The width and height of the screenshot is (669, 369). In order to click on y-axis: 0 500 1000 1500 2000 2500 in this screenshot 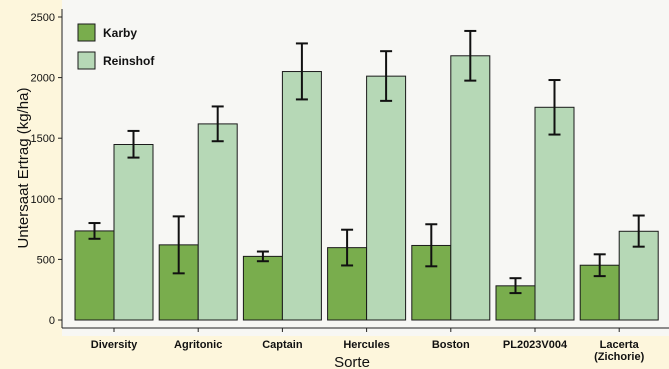, I will do `click(47, 168)`.